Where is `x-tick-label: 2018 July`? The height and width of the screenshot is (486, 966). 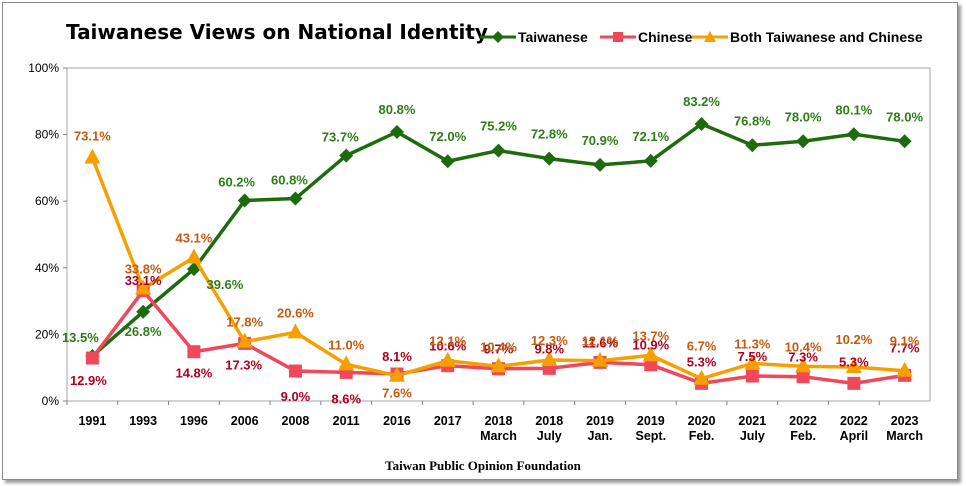 x-tick-label: 2018 July is located at coordinates (549, 428).